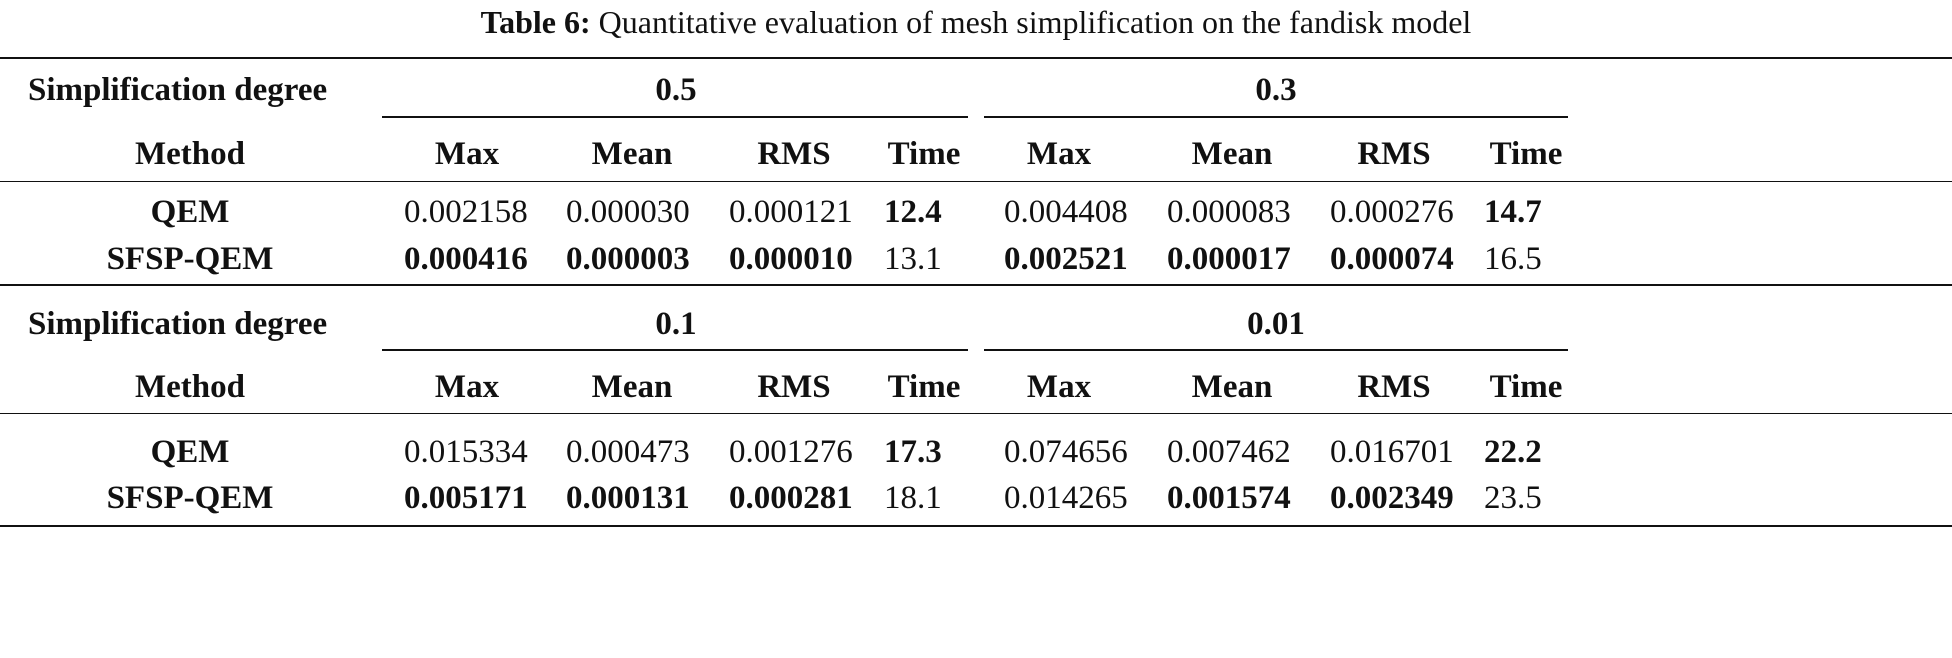 Image resolution: width=1952 pixels, height=658 pixels. What do you see at coordinates (791, 452) in the screenshot?
I see `table-cell: 0.001276` at bounding box center [791, 452].